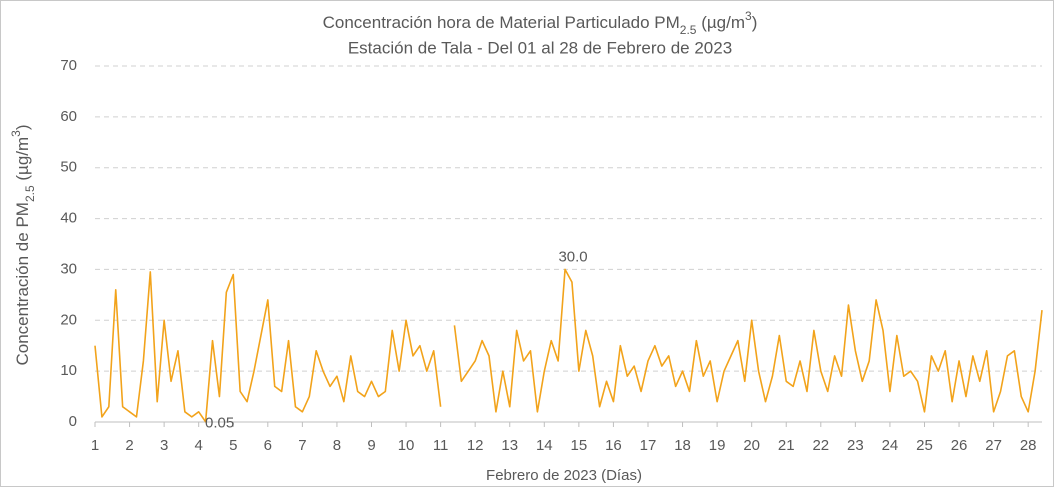 The height and width of the screenshot is (488, 1055). What do you see at coordinates (579, 445) in the screenshot?
I see `x-tick-label: 15` at bounding box center [579, 445].